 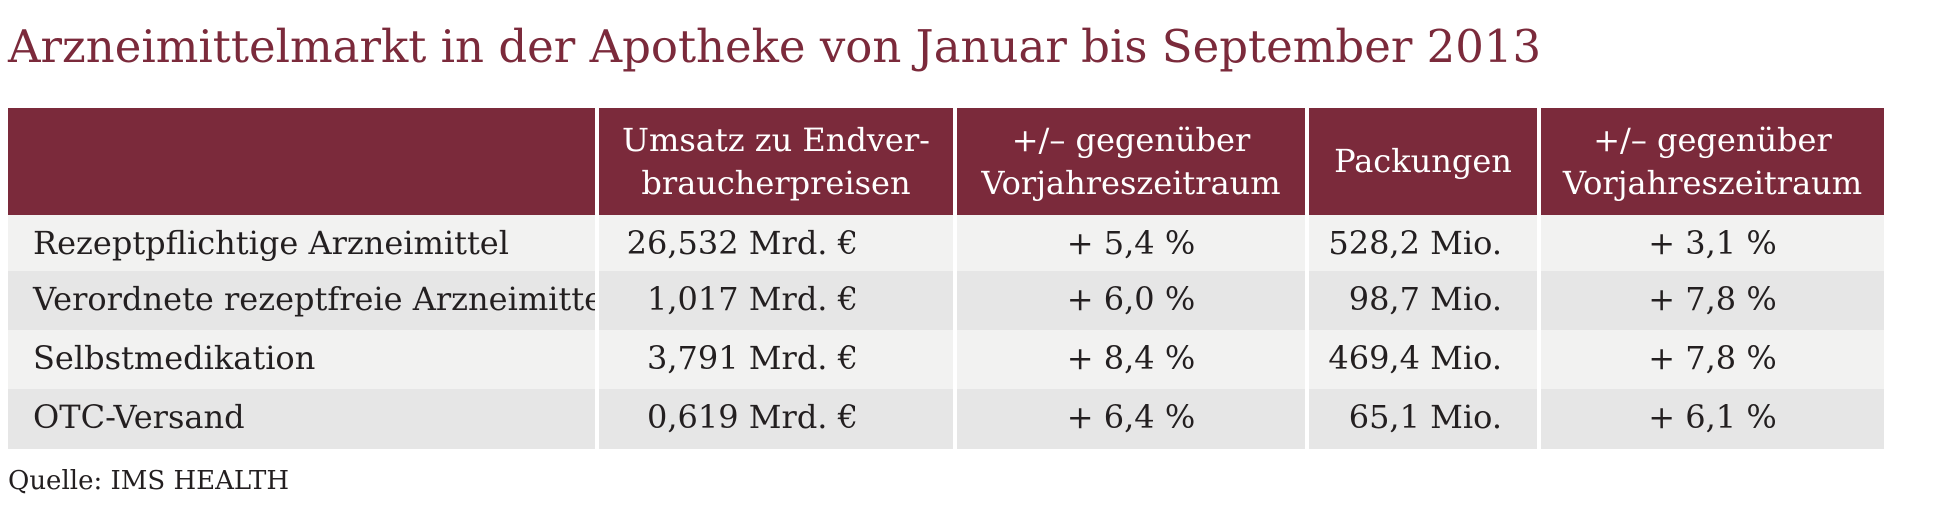 What do you see at coordinates (149, 481) in the screenshot?
I see `source-note: Quelle: IMS HEALTH` at bounding box center [149, 481].